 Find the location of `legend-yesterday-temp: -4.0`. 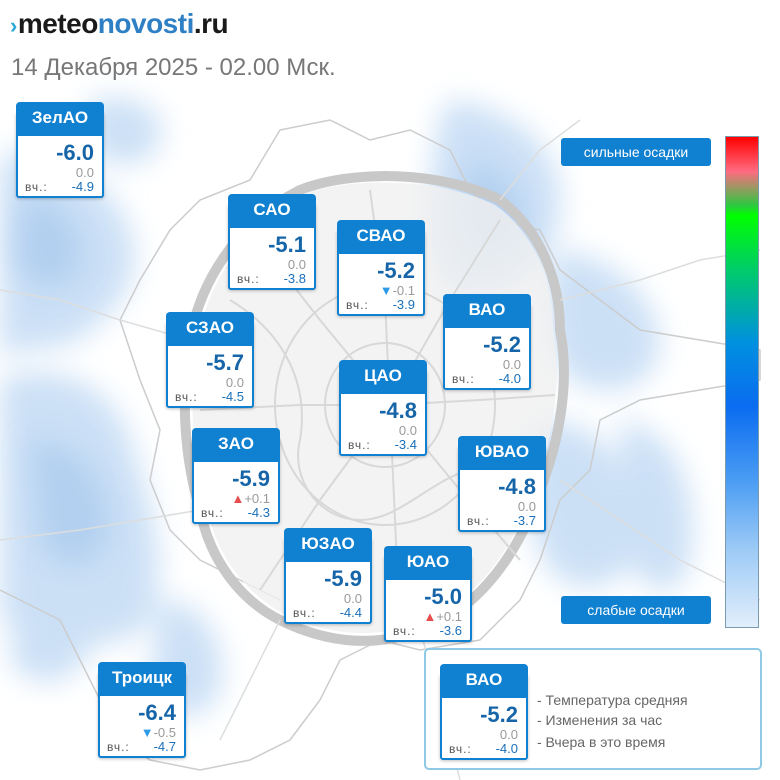

legend-yesterday-temp: -4.0 is located at coordinates (506, 748).